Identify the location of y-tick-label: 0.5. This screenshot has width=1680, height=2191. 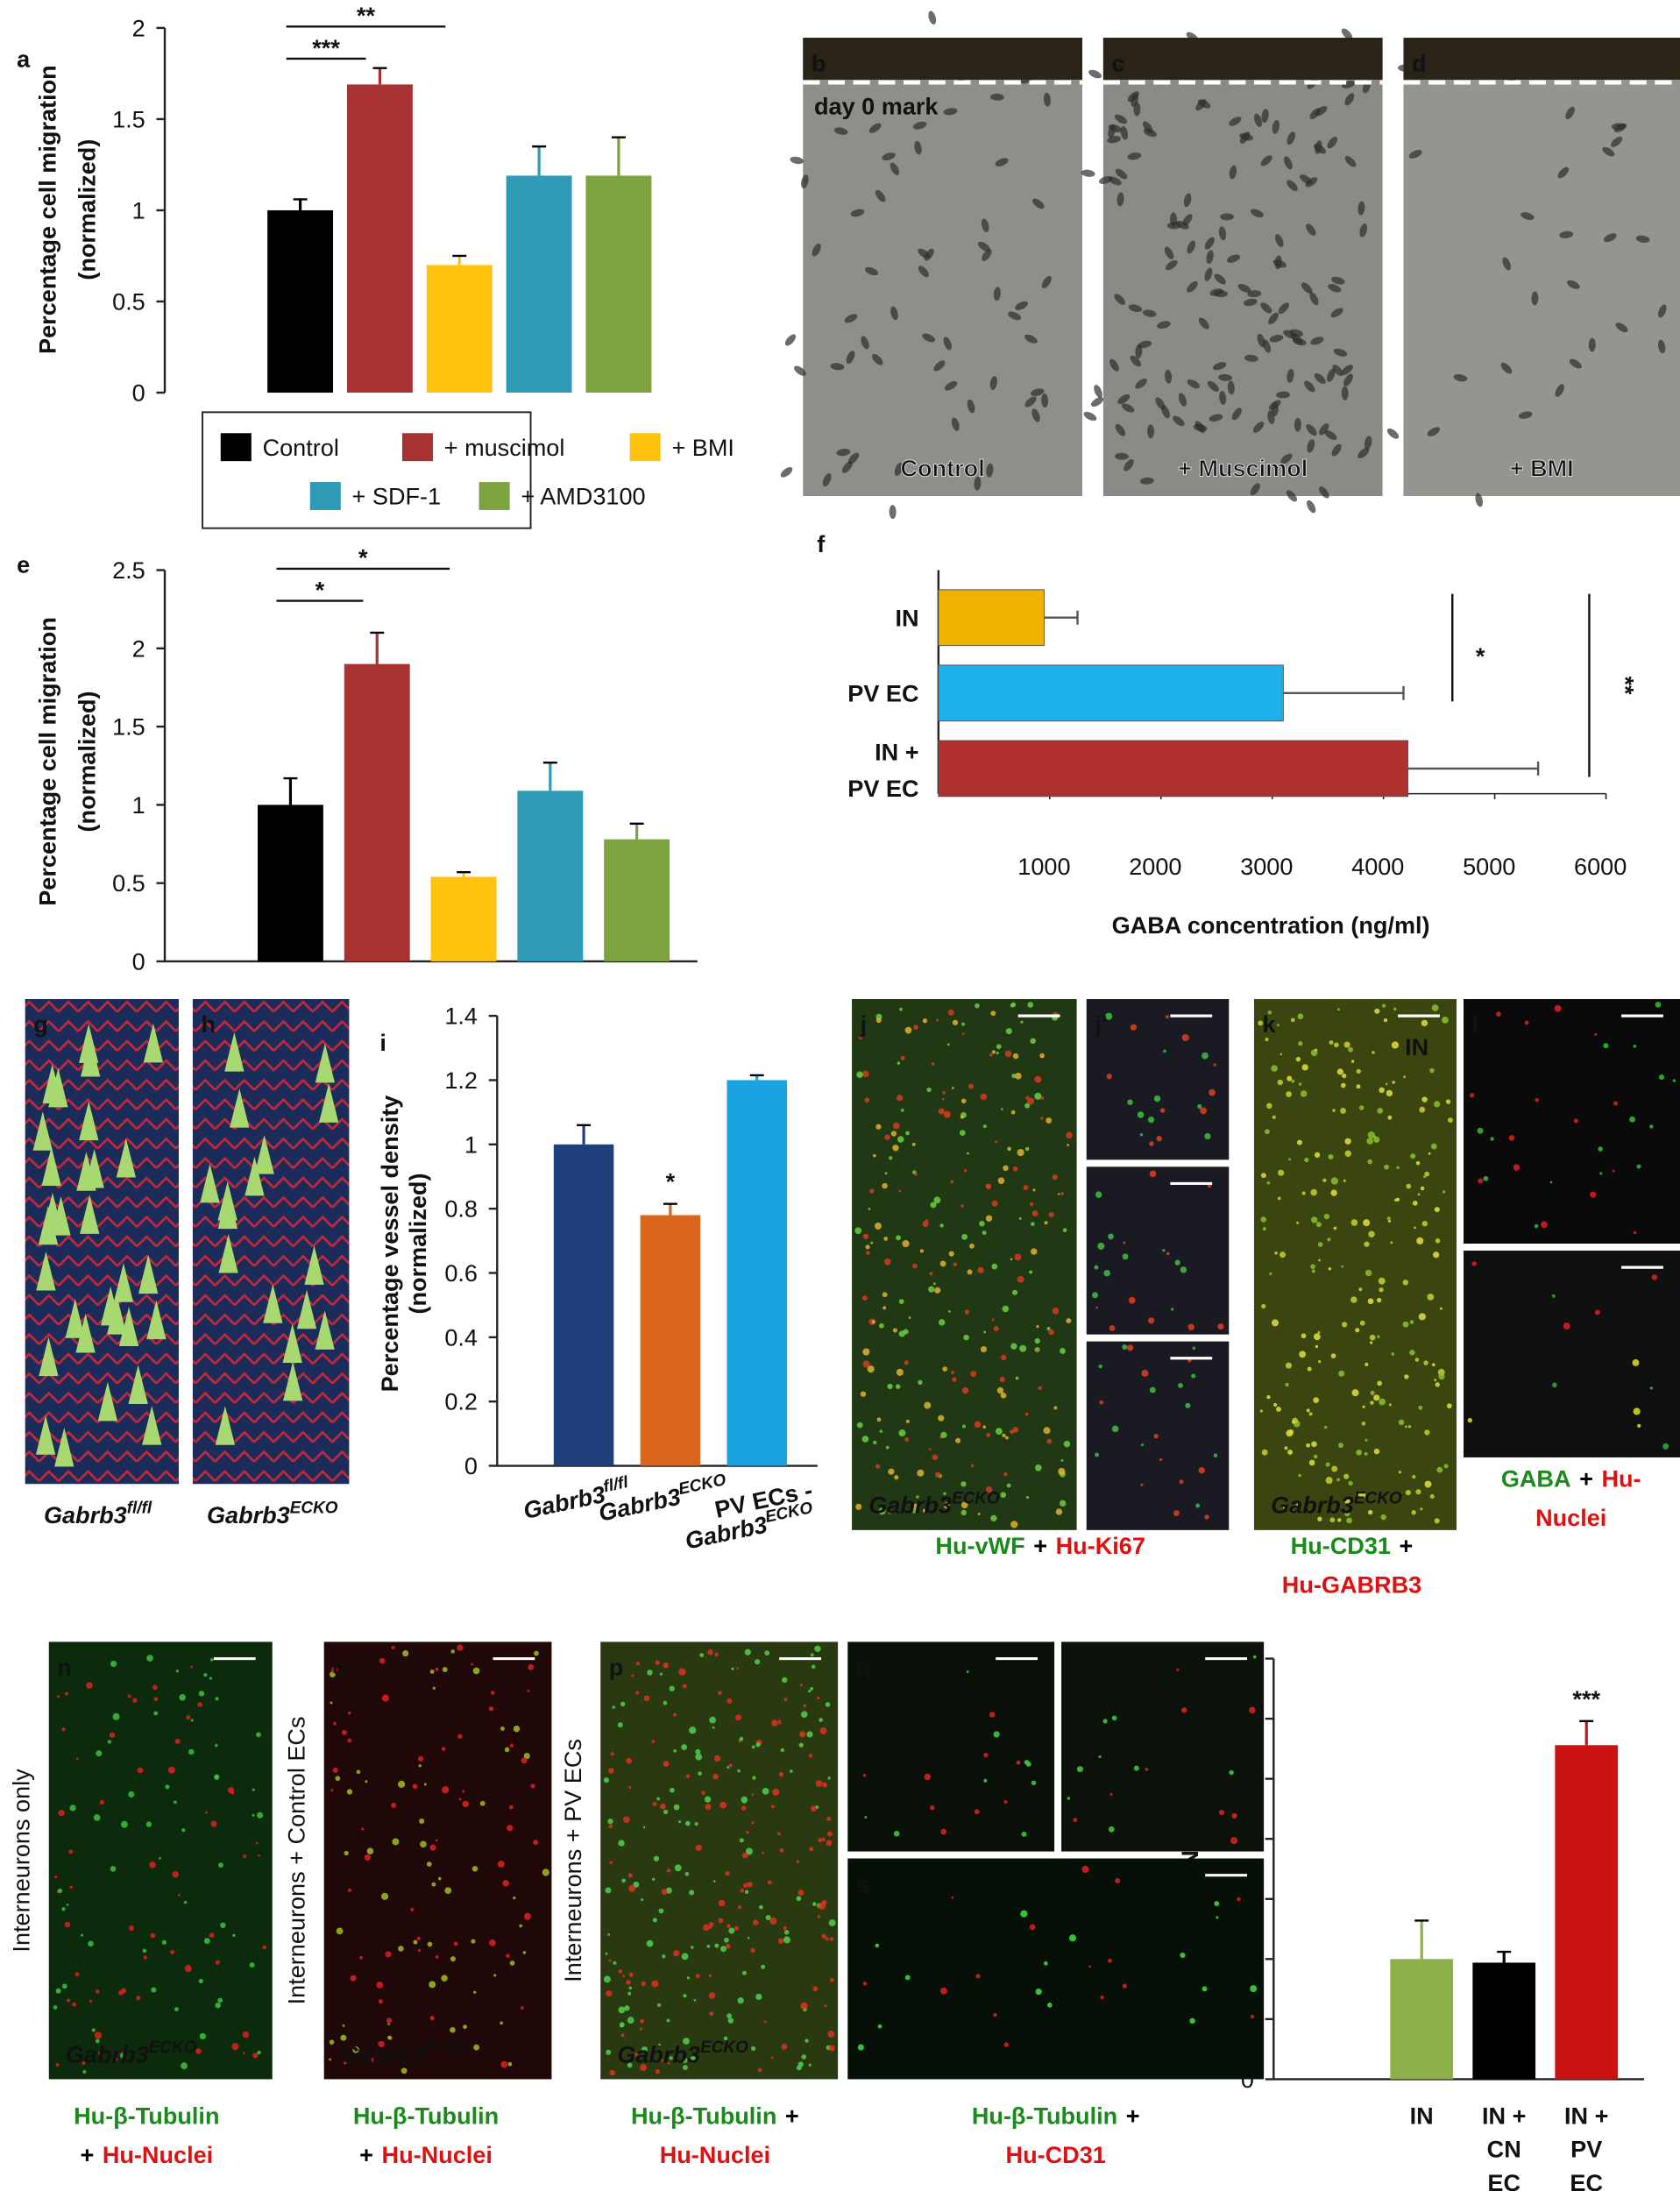
(128, 883).